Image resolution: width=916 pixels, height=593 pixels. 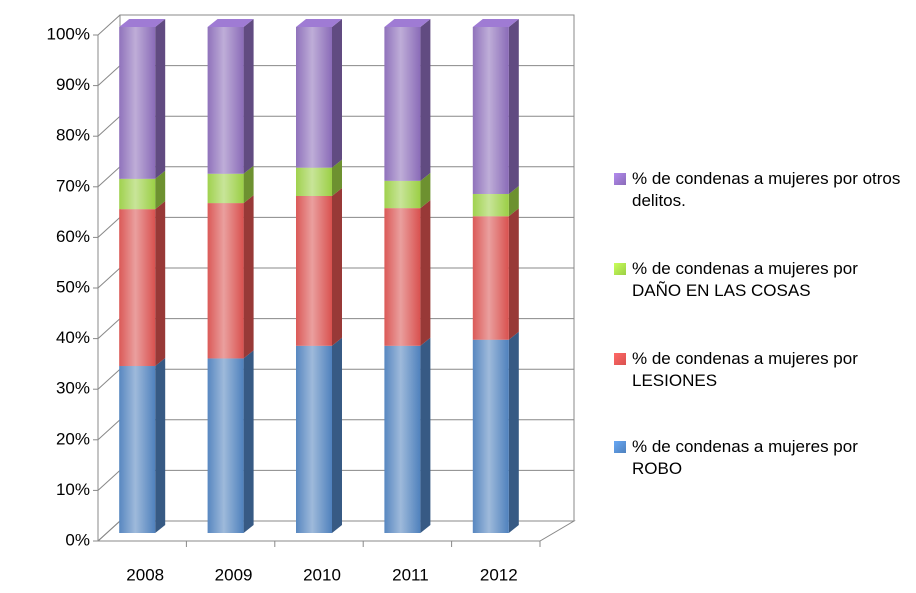 I want to click on y-tick-label: 90%, so click(x=73, y=84).